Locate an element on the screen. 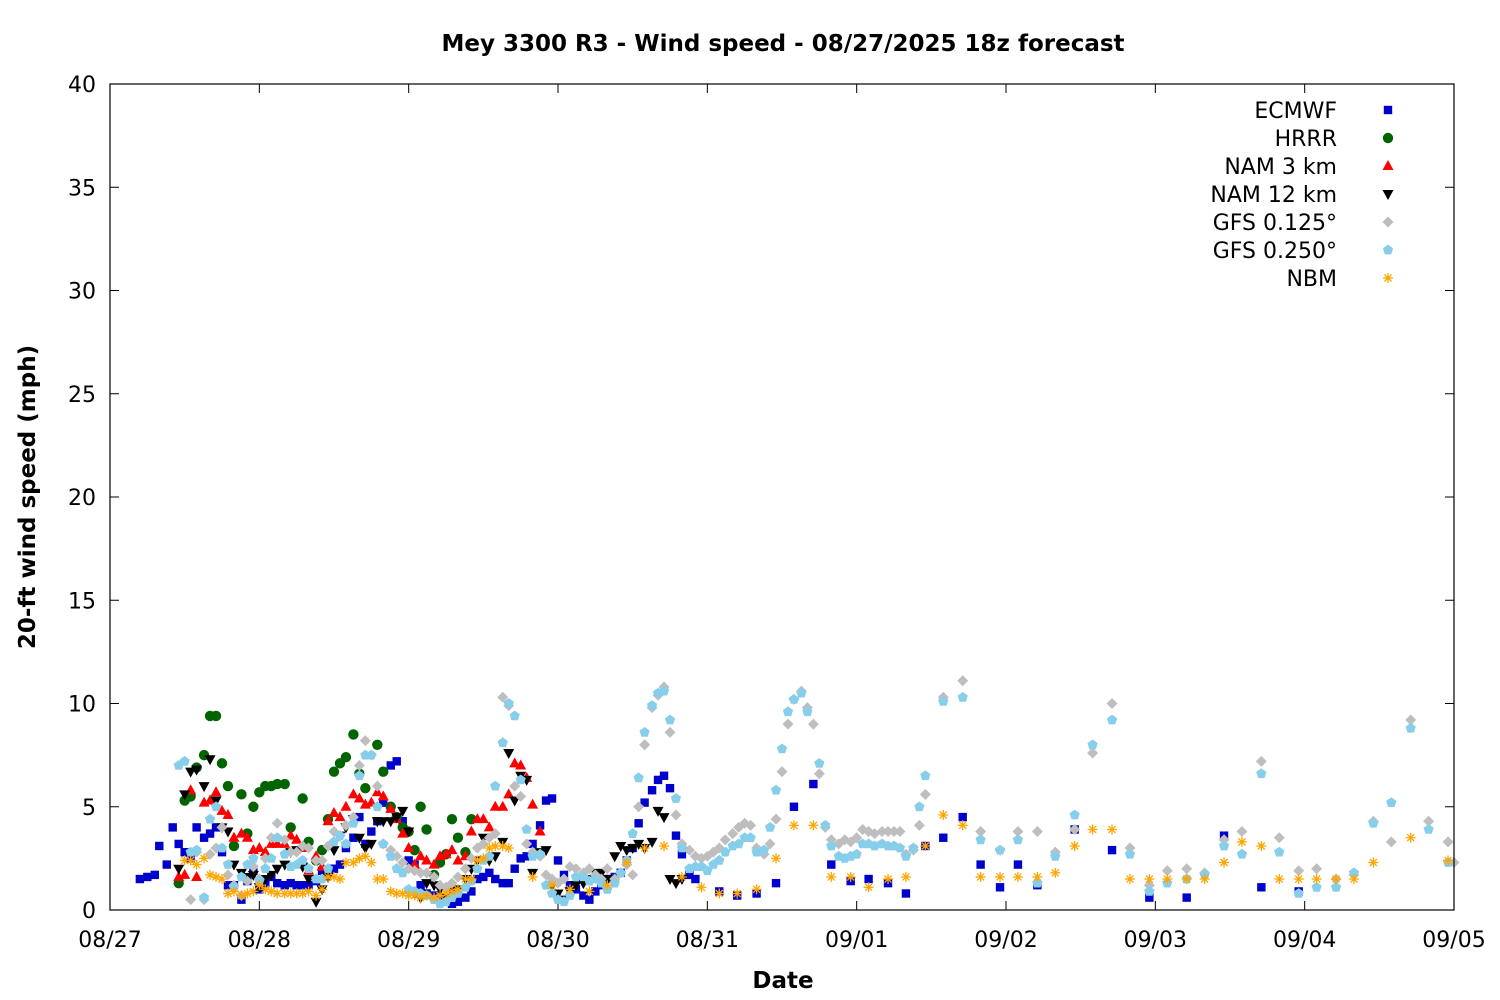  y-tick-label: 25 is located at coordinates (82, 395).